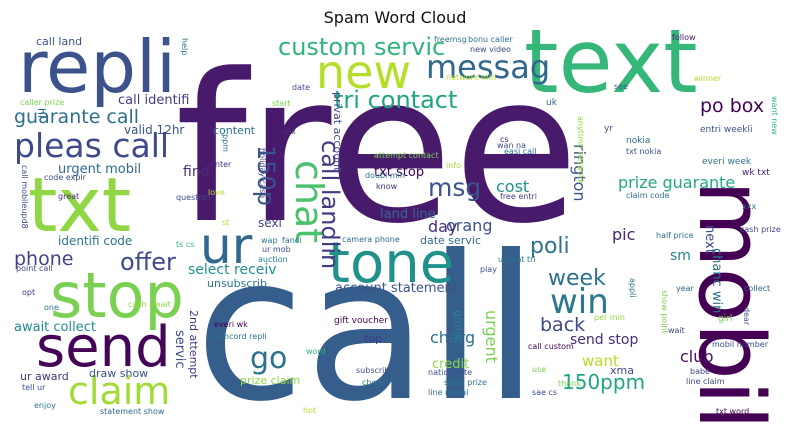 The image size is (790, 427). I want to click on word-ur: ur, so click(226, 246).